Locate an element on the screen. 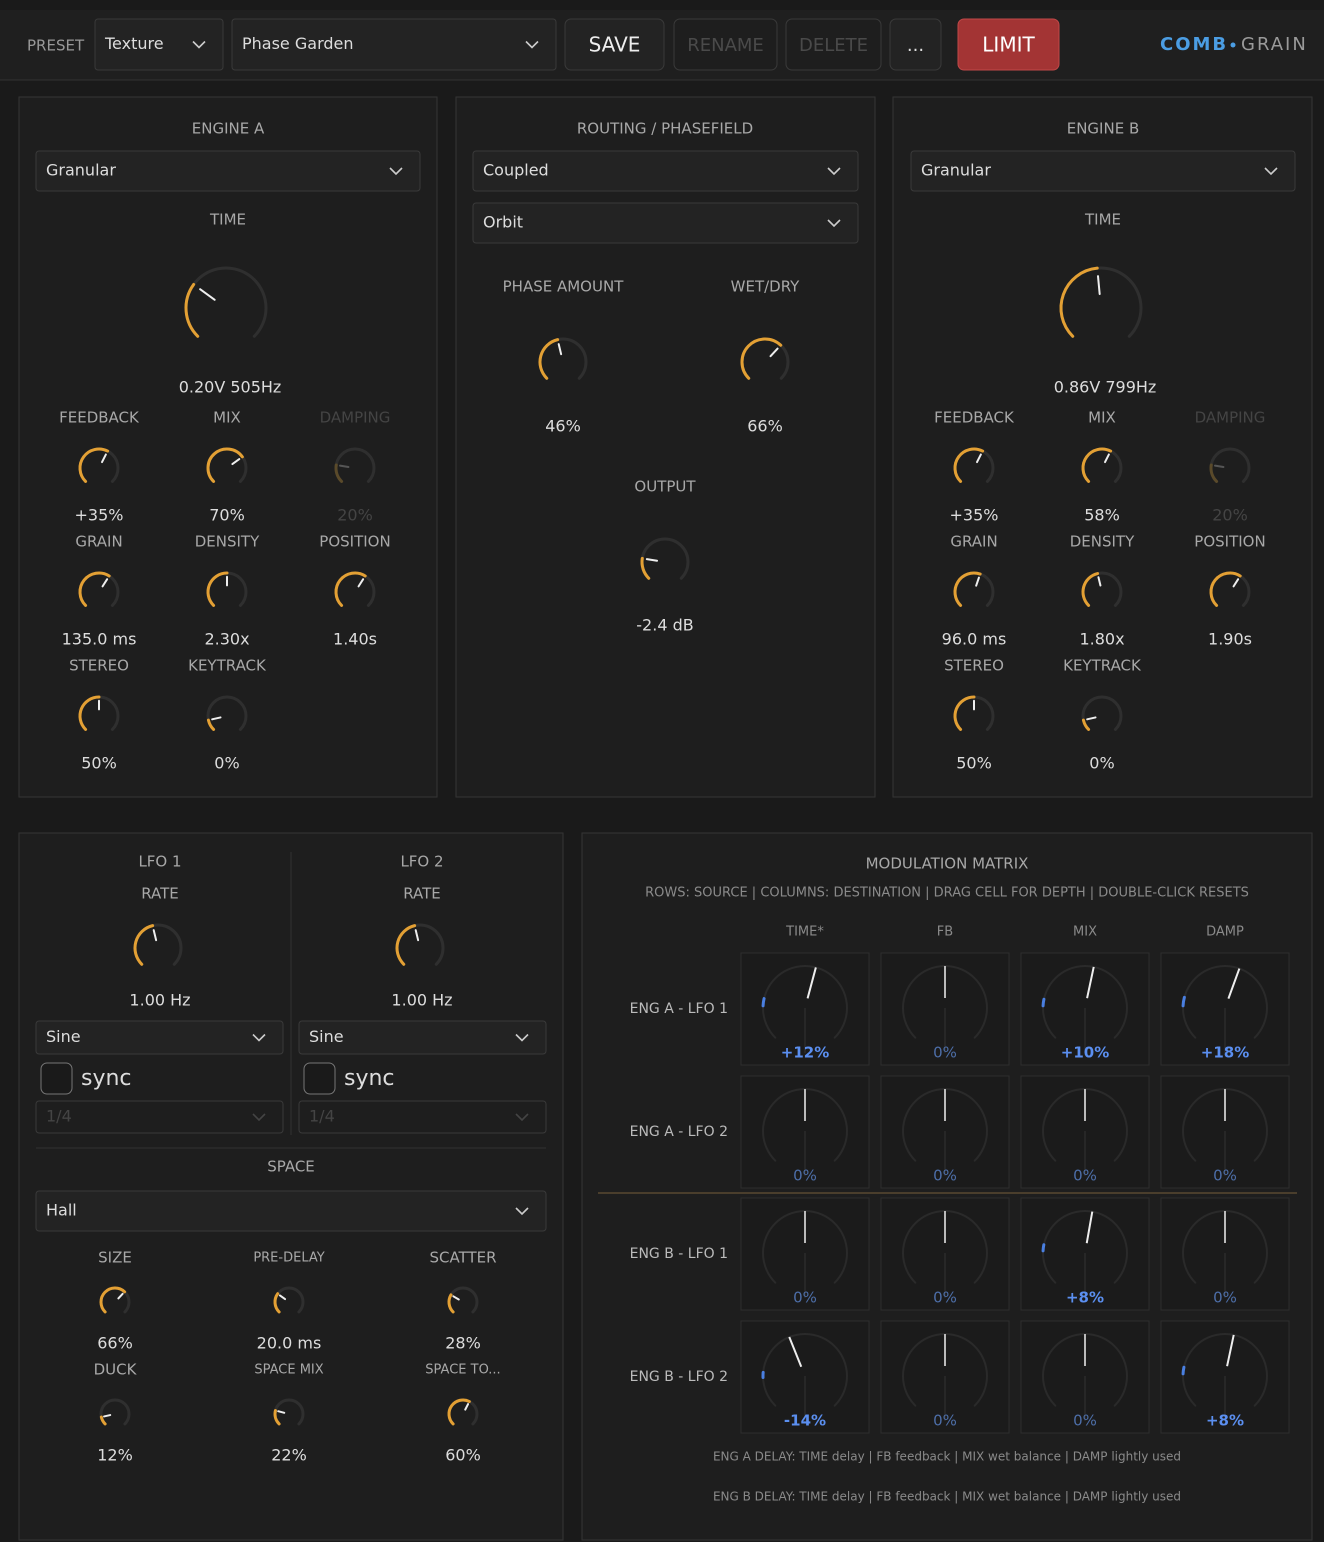 Image resolution: width=1324 pixels, height=1542 pixels. dropdown-value: Coupled is located at coordinates (516, 170).